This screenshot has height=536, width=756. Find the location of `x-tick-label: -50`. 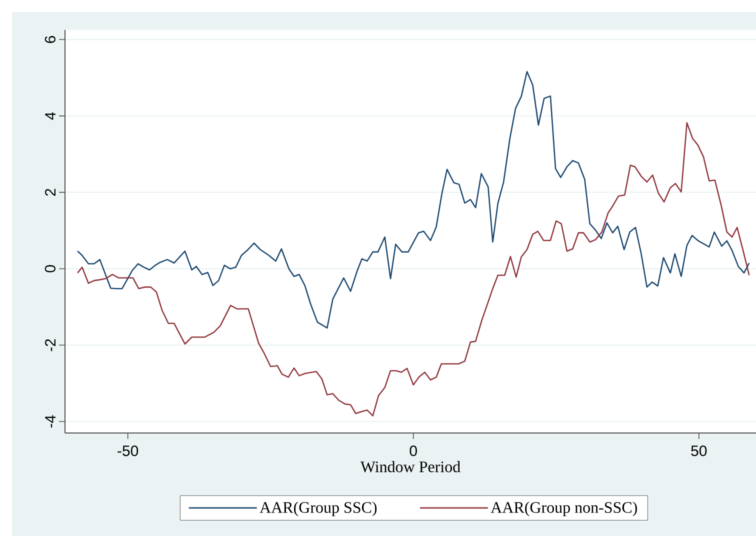

x-tick-label: -50 is located at coordinates (128, 451).